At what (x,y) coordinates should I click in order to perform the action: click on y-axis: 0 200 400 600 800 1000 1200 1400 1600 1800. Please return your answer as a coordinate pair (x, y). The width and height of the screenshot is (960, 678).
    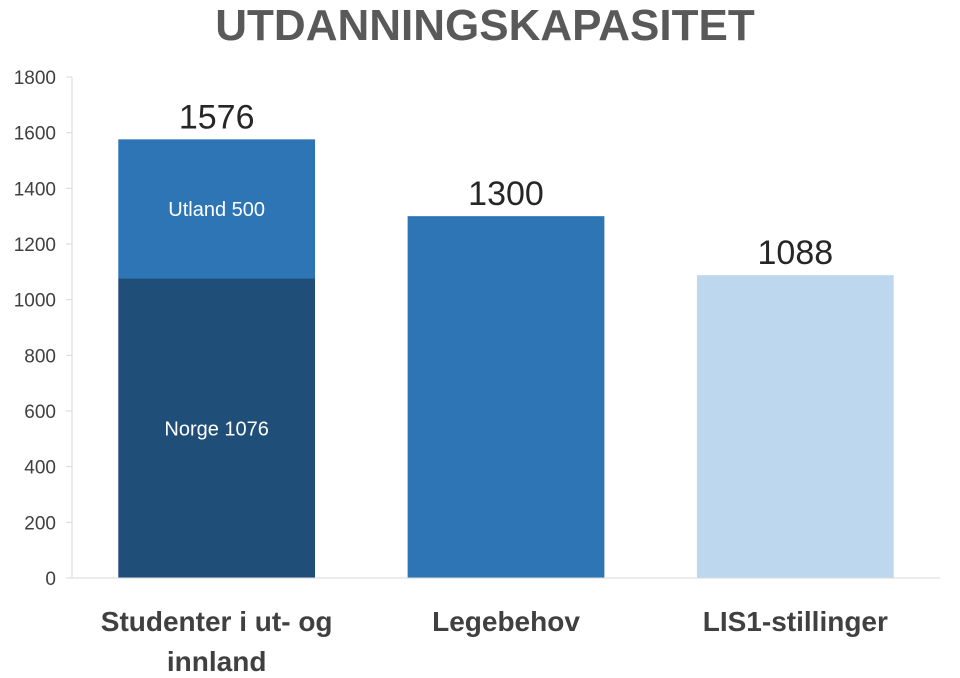
    Looking at the image, I should click on (43, 329).